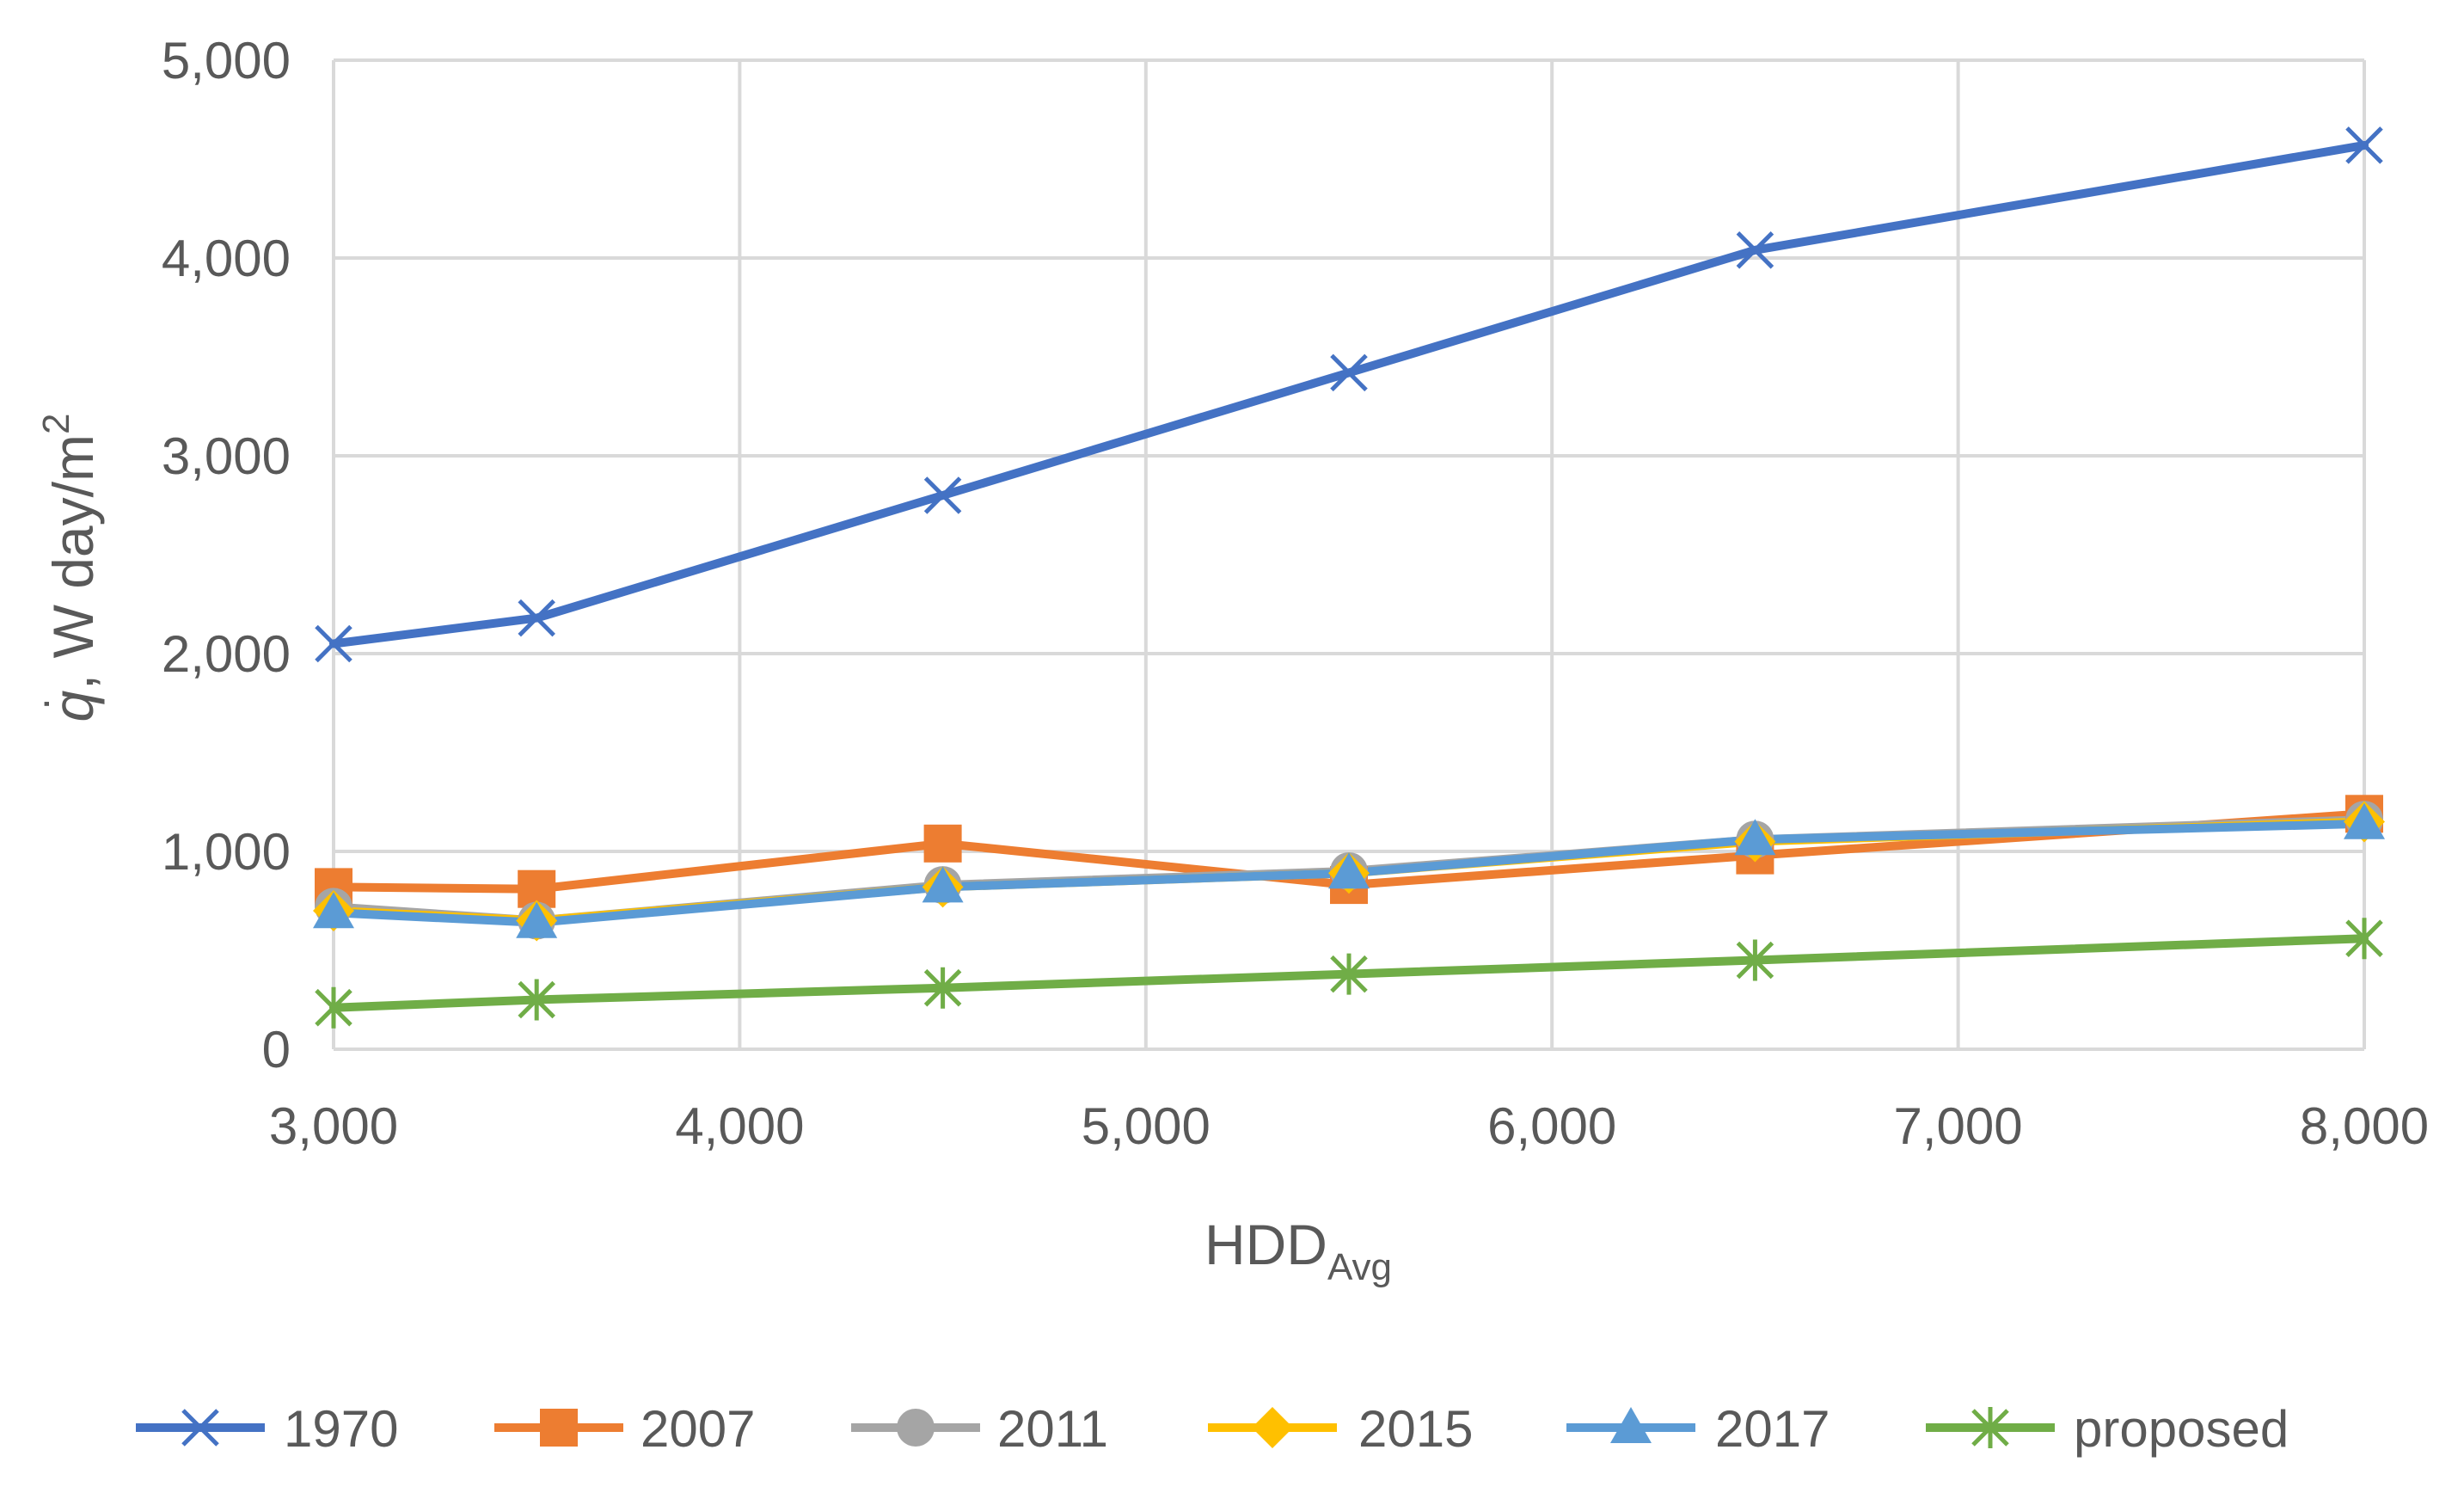 The width and height of the screenshot is (2464, 1499). What do you see at coordinates (1265, 1244) in the screenshot?
I see `x-axis-title-main: HDD` at bounding box center [1265, 1244].